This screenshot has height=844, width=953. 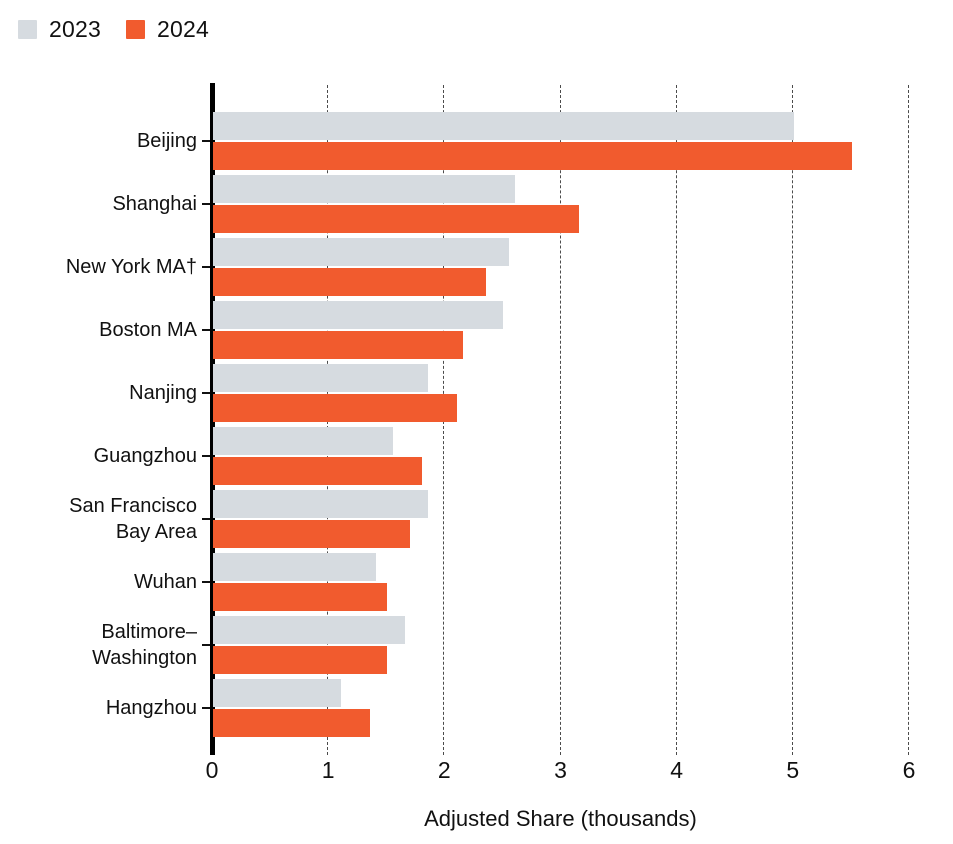 I want to click on x-tick-label-3: 3, so click(x=560, y=770).